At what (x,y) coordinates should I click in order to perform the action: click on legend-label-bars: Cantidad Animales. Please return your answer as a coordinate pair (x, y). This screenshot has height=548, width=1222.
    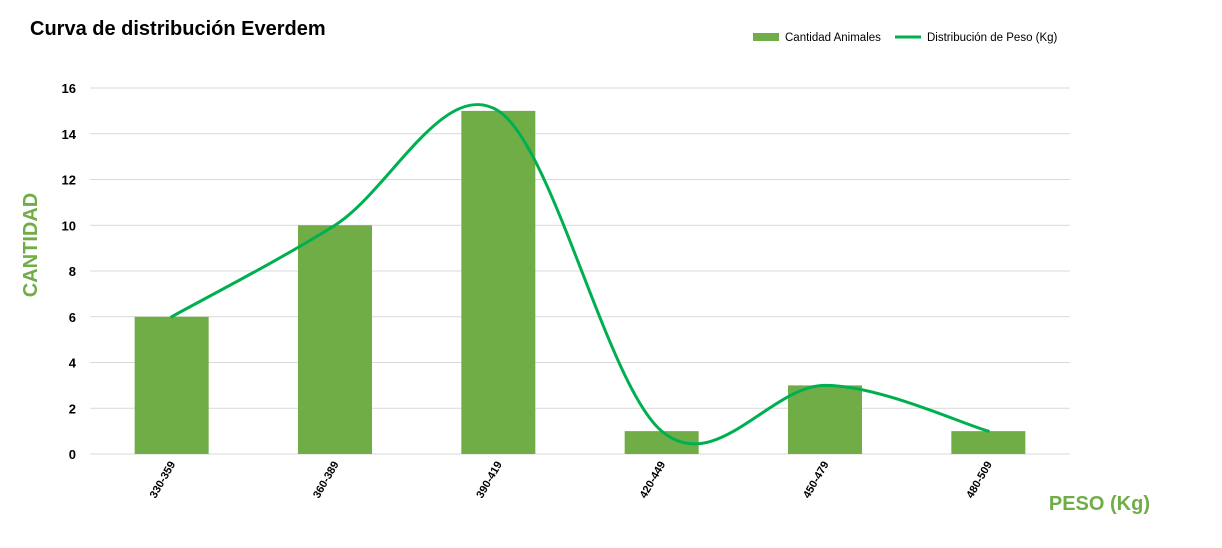
    Looking at the image, I should click on (833, 38).